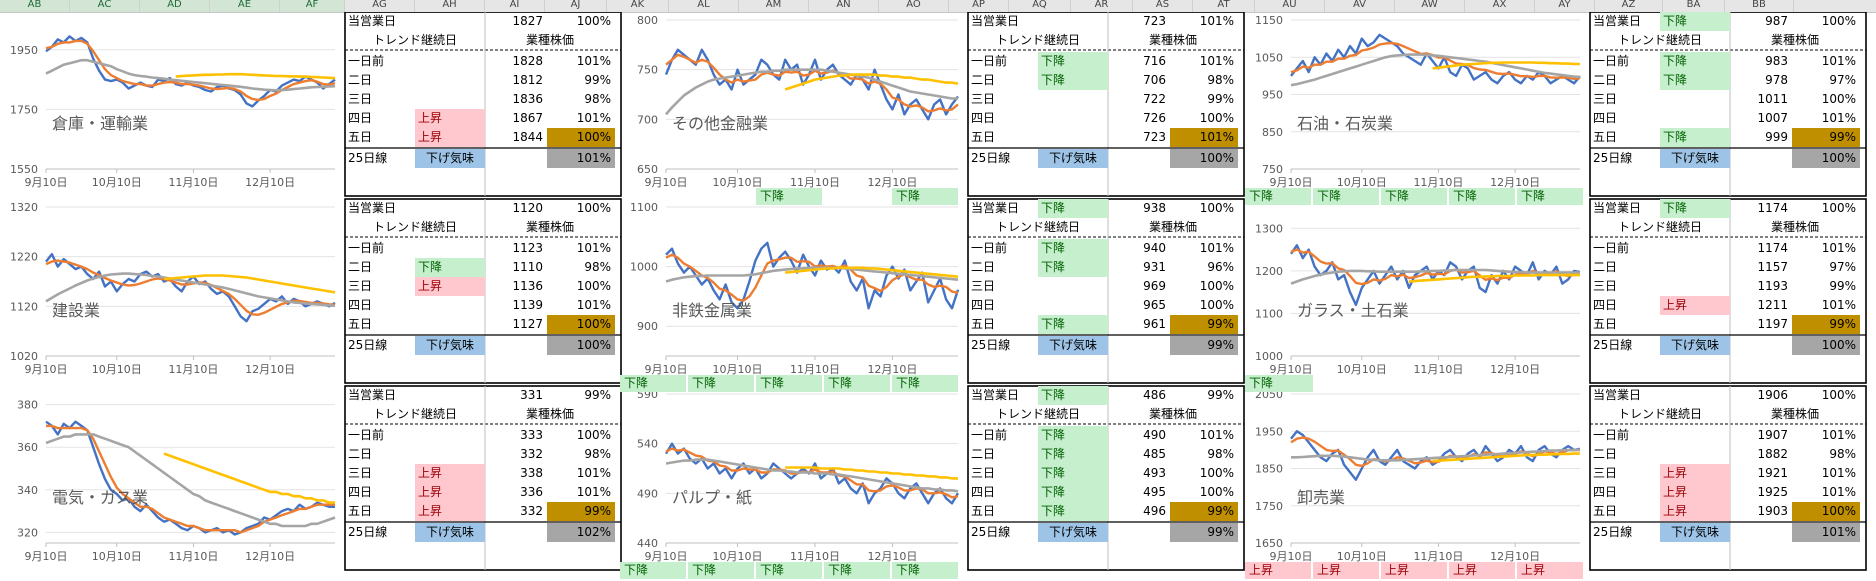 Image resolution: width=1876 pixels, height=581 pixels. Describe the element at coordinates (105, 6) in the screenshot. I see `column-header-ac: AC` at that location.